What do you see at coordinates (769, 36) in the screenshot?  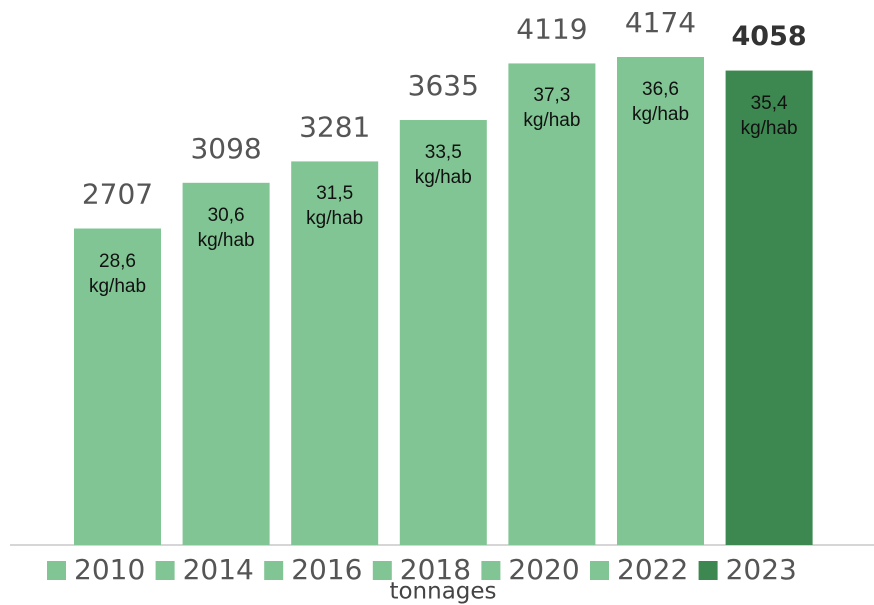 I see `value-label: 4058` at bounding box center [769, 36].